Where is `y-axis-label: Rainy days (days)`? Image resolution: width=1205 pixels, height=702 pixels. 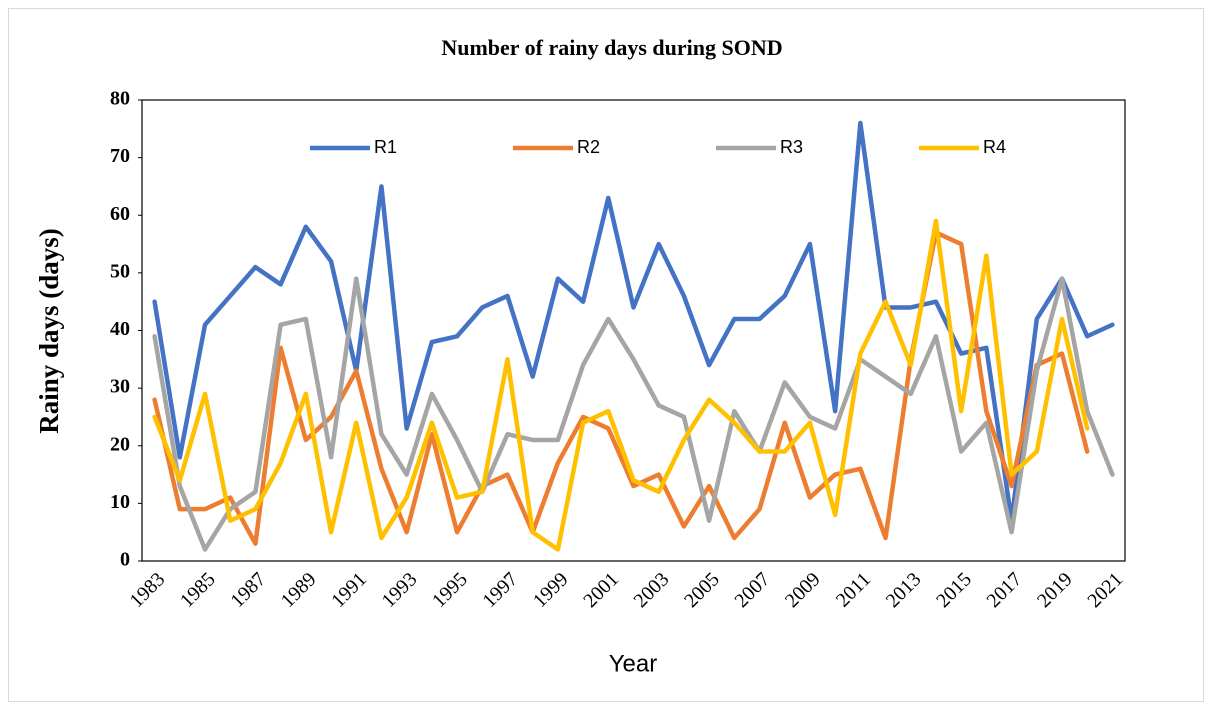
y-axis-label: Rainy days (days) is located at coordinates (49, 331).